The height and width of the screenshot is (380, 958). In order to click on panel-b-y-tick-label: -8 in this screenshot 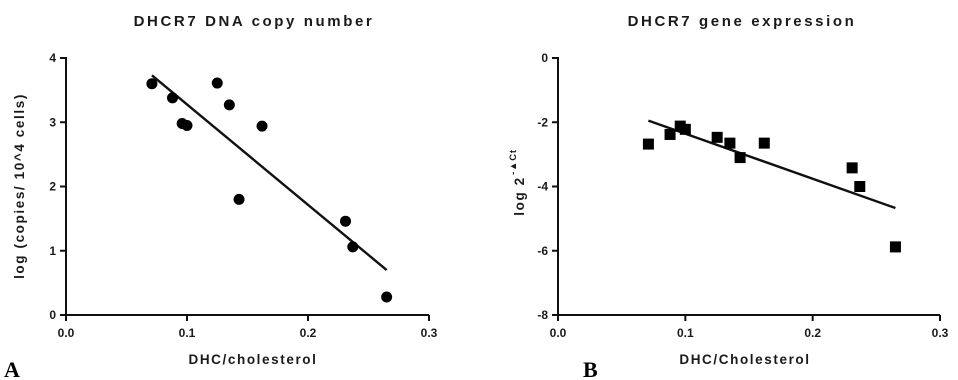, I will do `click(542, 315)`.